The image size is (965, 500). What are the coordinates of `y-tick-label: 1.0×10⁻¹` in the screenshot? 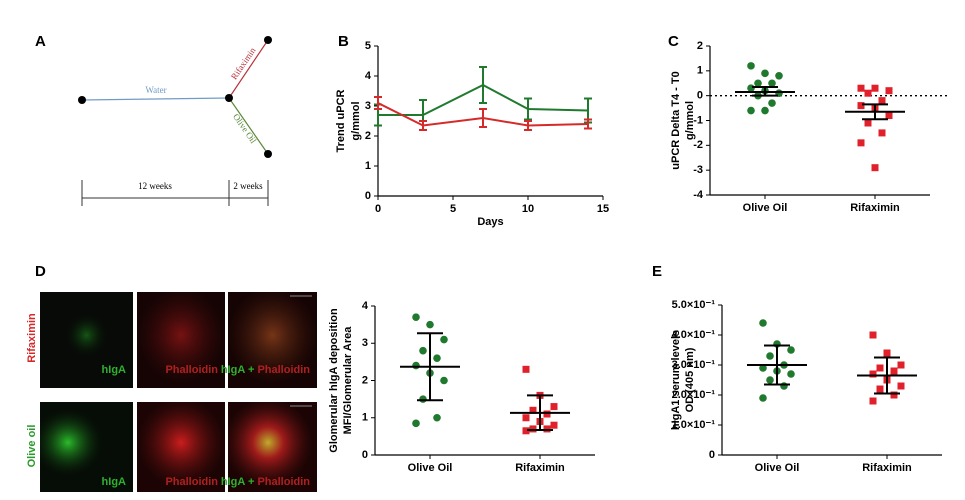 It's located at (694, 425).